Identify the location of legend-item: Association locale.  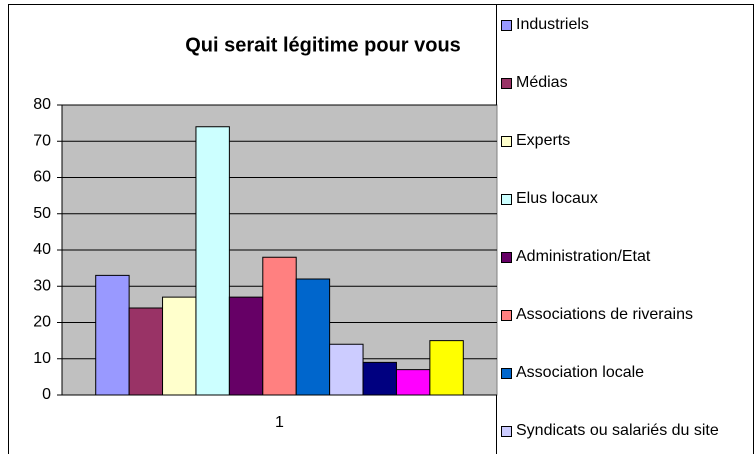
(627, 373).